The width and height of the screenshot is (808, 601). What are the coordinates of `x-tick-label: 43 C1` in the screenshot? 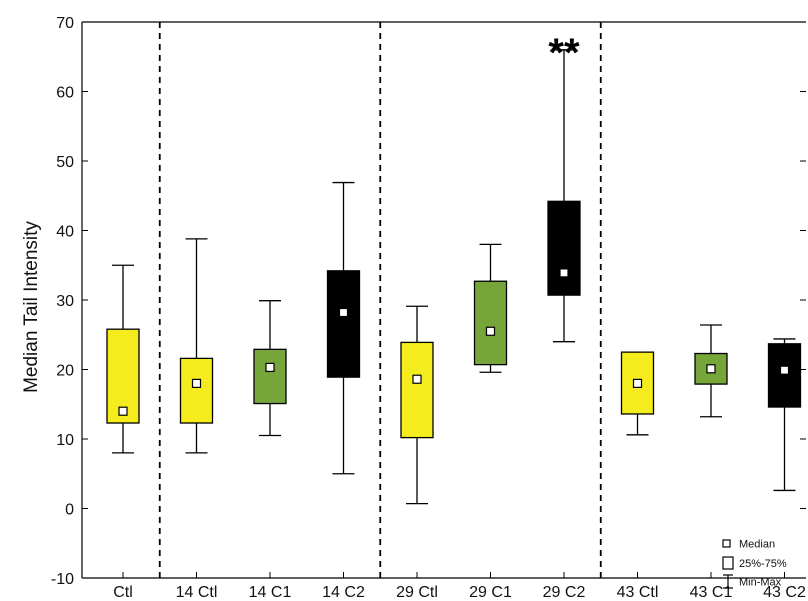 It's located at (711, 592).